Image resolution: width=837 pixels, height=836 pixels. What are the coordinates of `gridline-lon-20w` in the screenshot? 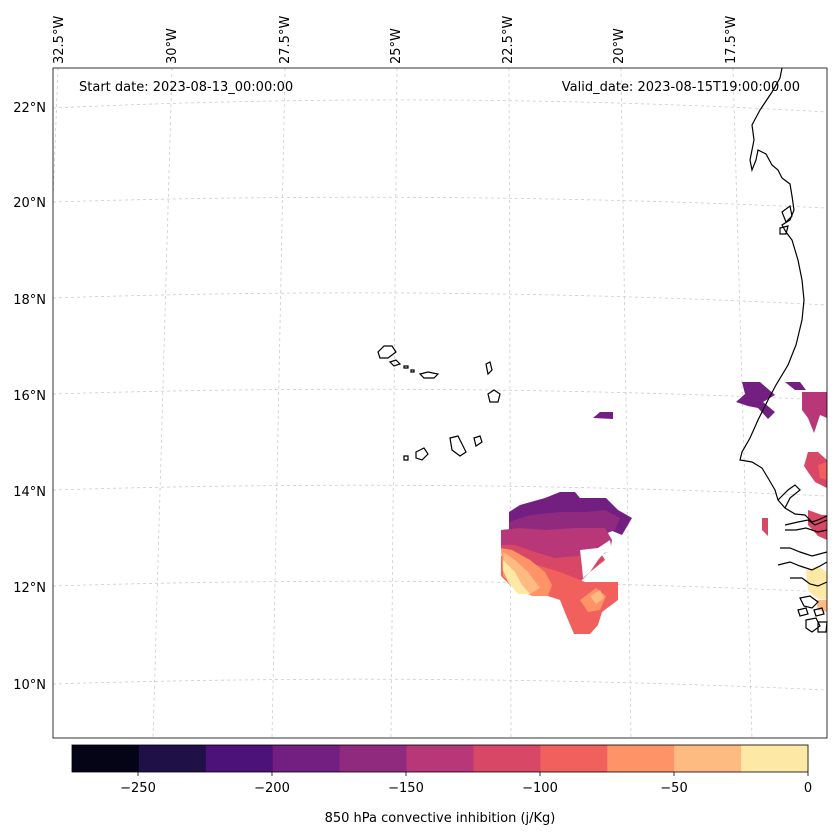 It's located at (626, 403).